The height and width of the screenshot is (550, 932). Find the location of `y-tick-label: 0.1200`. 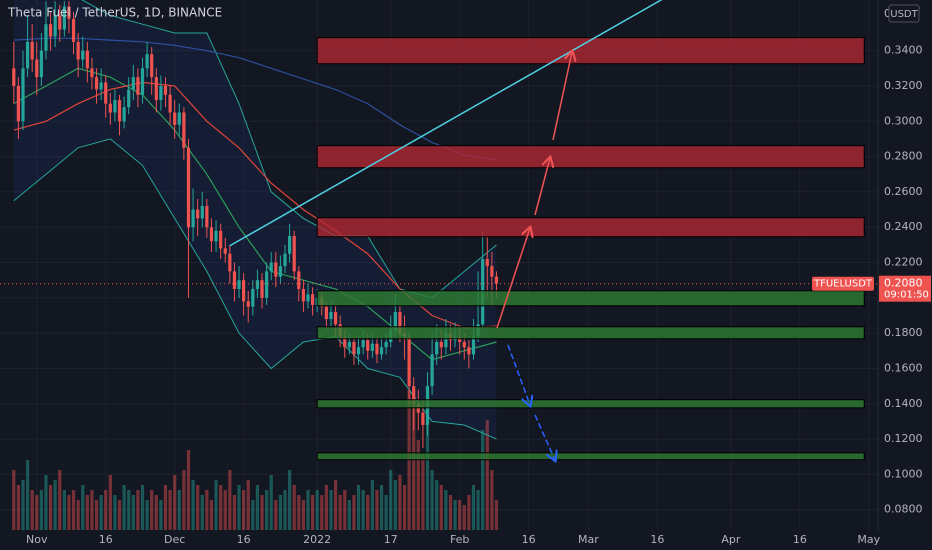

y-tick-label: 0.1200 is located at coordinates (903, 438).